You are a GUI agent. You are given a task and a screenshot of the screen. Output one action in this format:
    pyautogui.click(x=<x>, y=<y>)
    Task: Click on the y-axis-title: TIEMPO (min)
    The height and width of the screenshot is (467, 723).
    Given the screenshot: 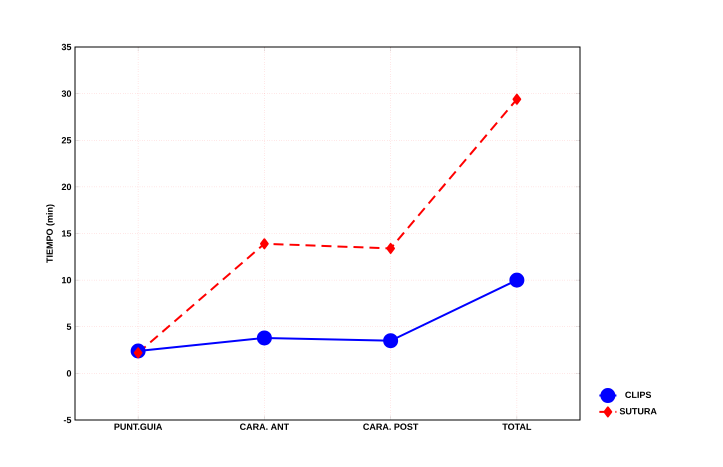 What is the action you would take?
    pyautogui.click(x=50, y=233)
    